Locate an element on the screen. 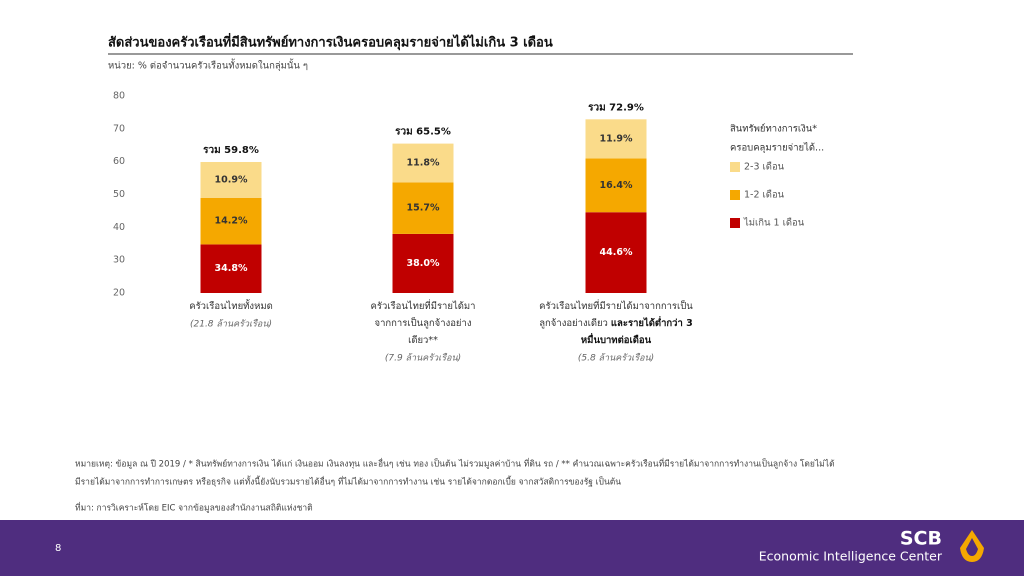  category-label: ลูกจ้างอย่างเดียว และรายได้ต่ำกว่า 3 is located at coordinates (616, 322).